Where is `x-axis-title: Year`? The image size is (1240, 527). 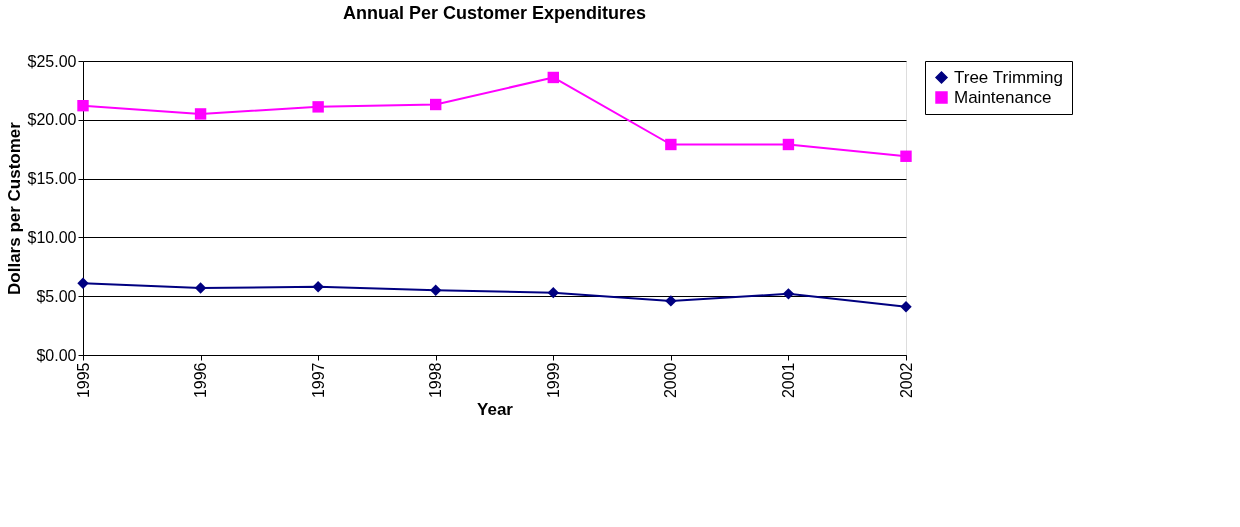
x-axis-title: Year is located at coordinates (495, 410).